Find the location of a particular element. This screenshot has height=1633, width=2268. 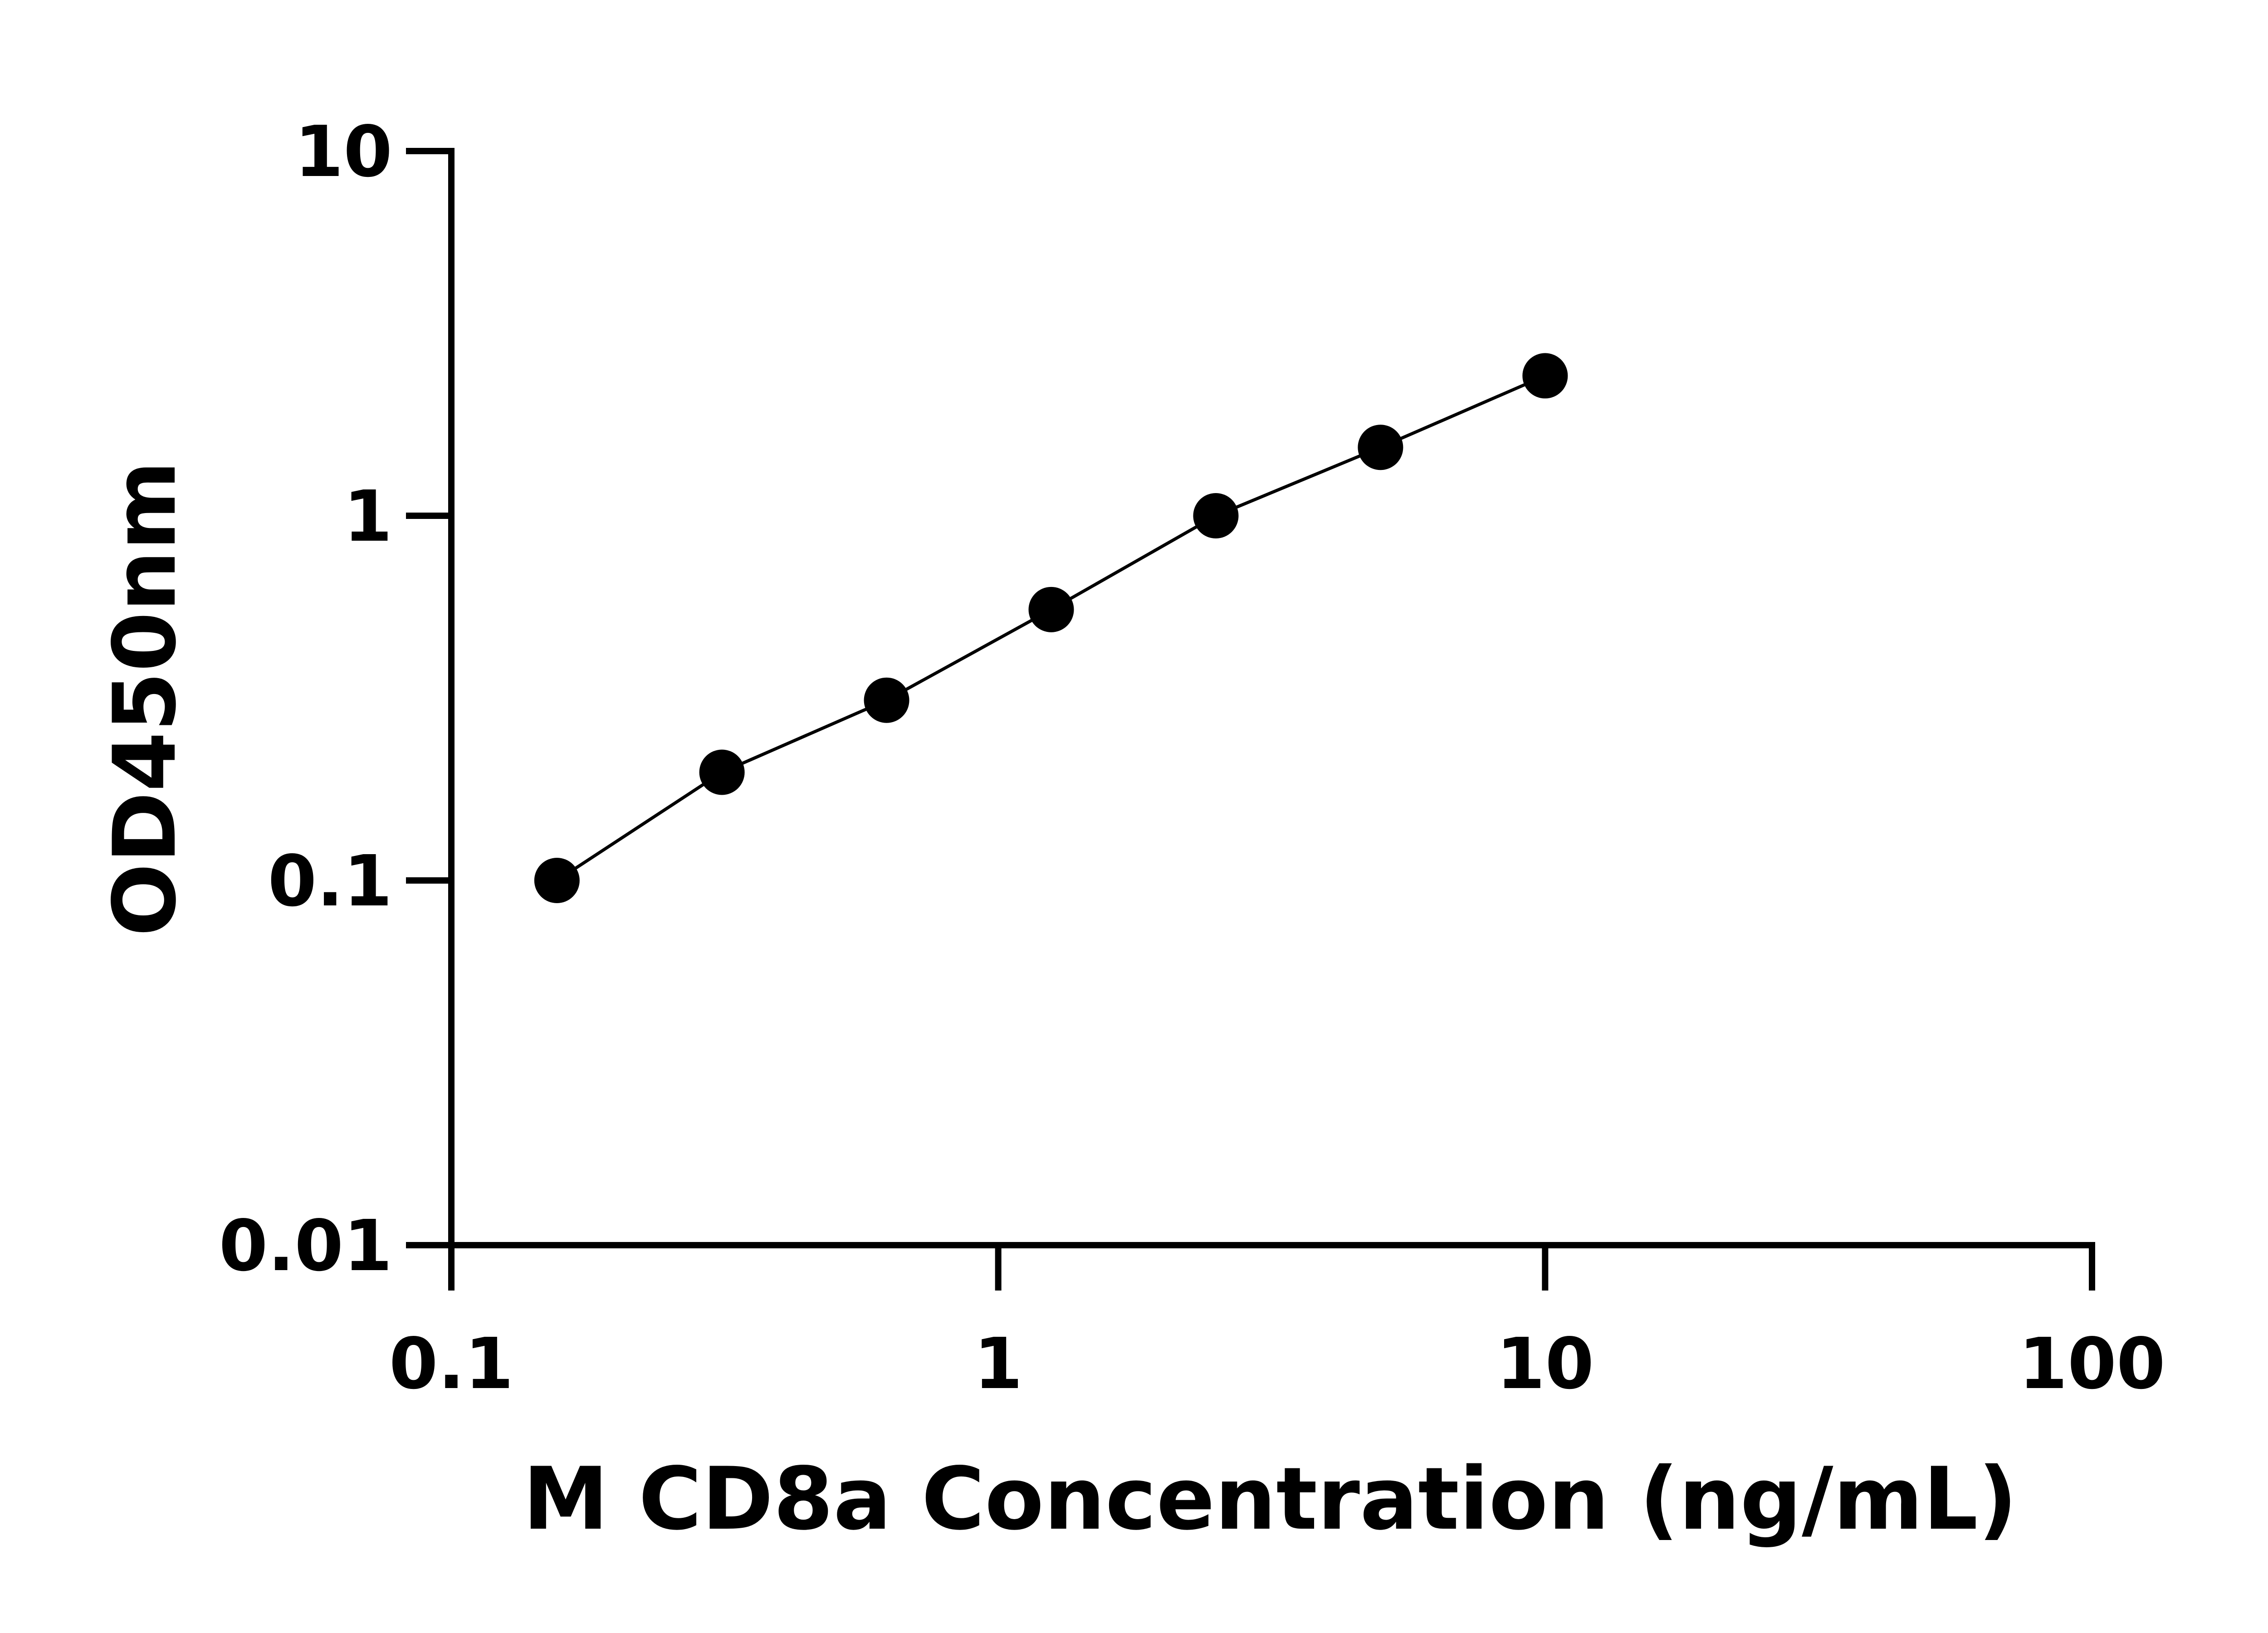

x-tick-label: 100 is located at coordinates (2092, 1364).